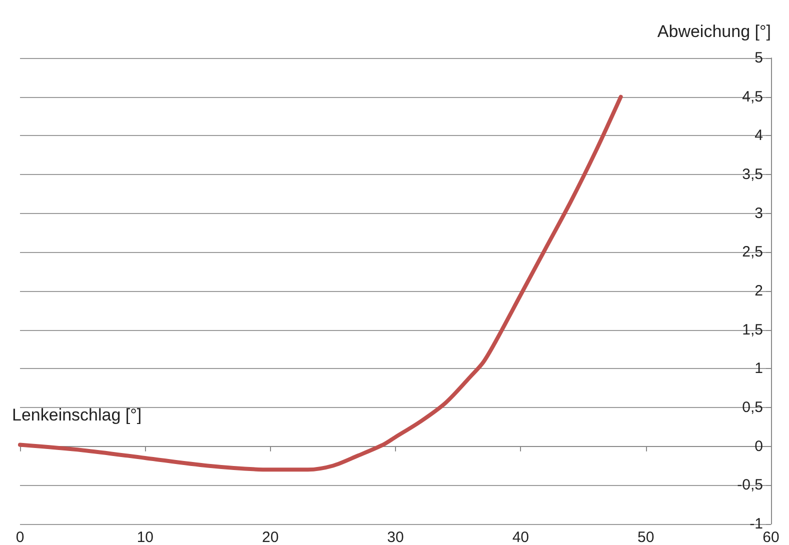 The image size is (789, 545). What do you see at coordinates (752, 174) in the screenshot?
I see `y-tick-label: 3,5` at bounding box center [752, 174].